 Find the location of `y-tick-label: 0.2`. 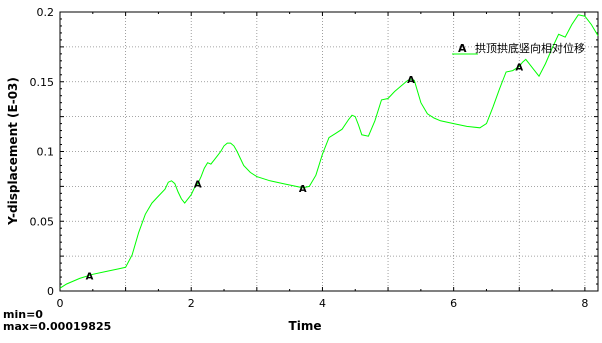

y-tick-label: 0.2 is located at coordinates (46, 12).